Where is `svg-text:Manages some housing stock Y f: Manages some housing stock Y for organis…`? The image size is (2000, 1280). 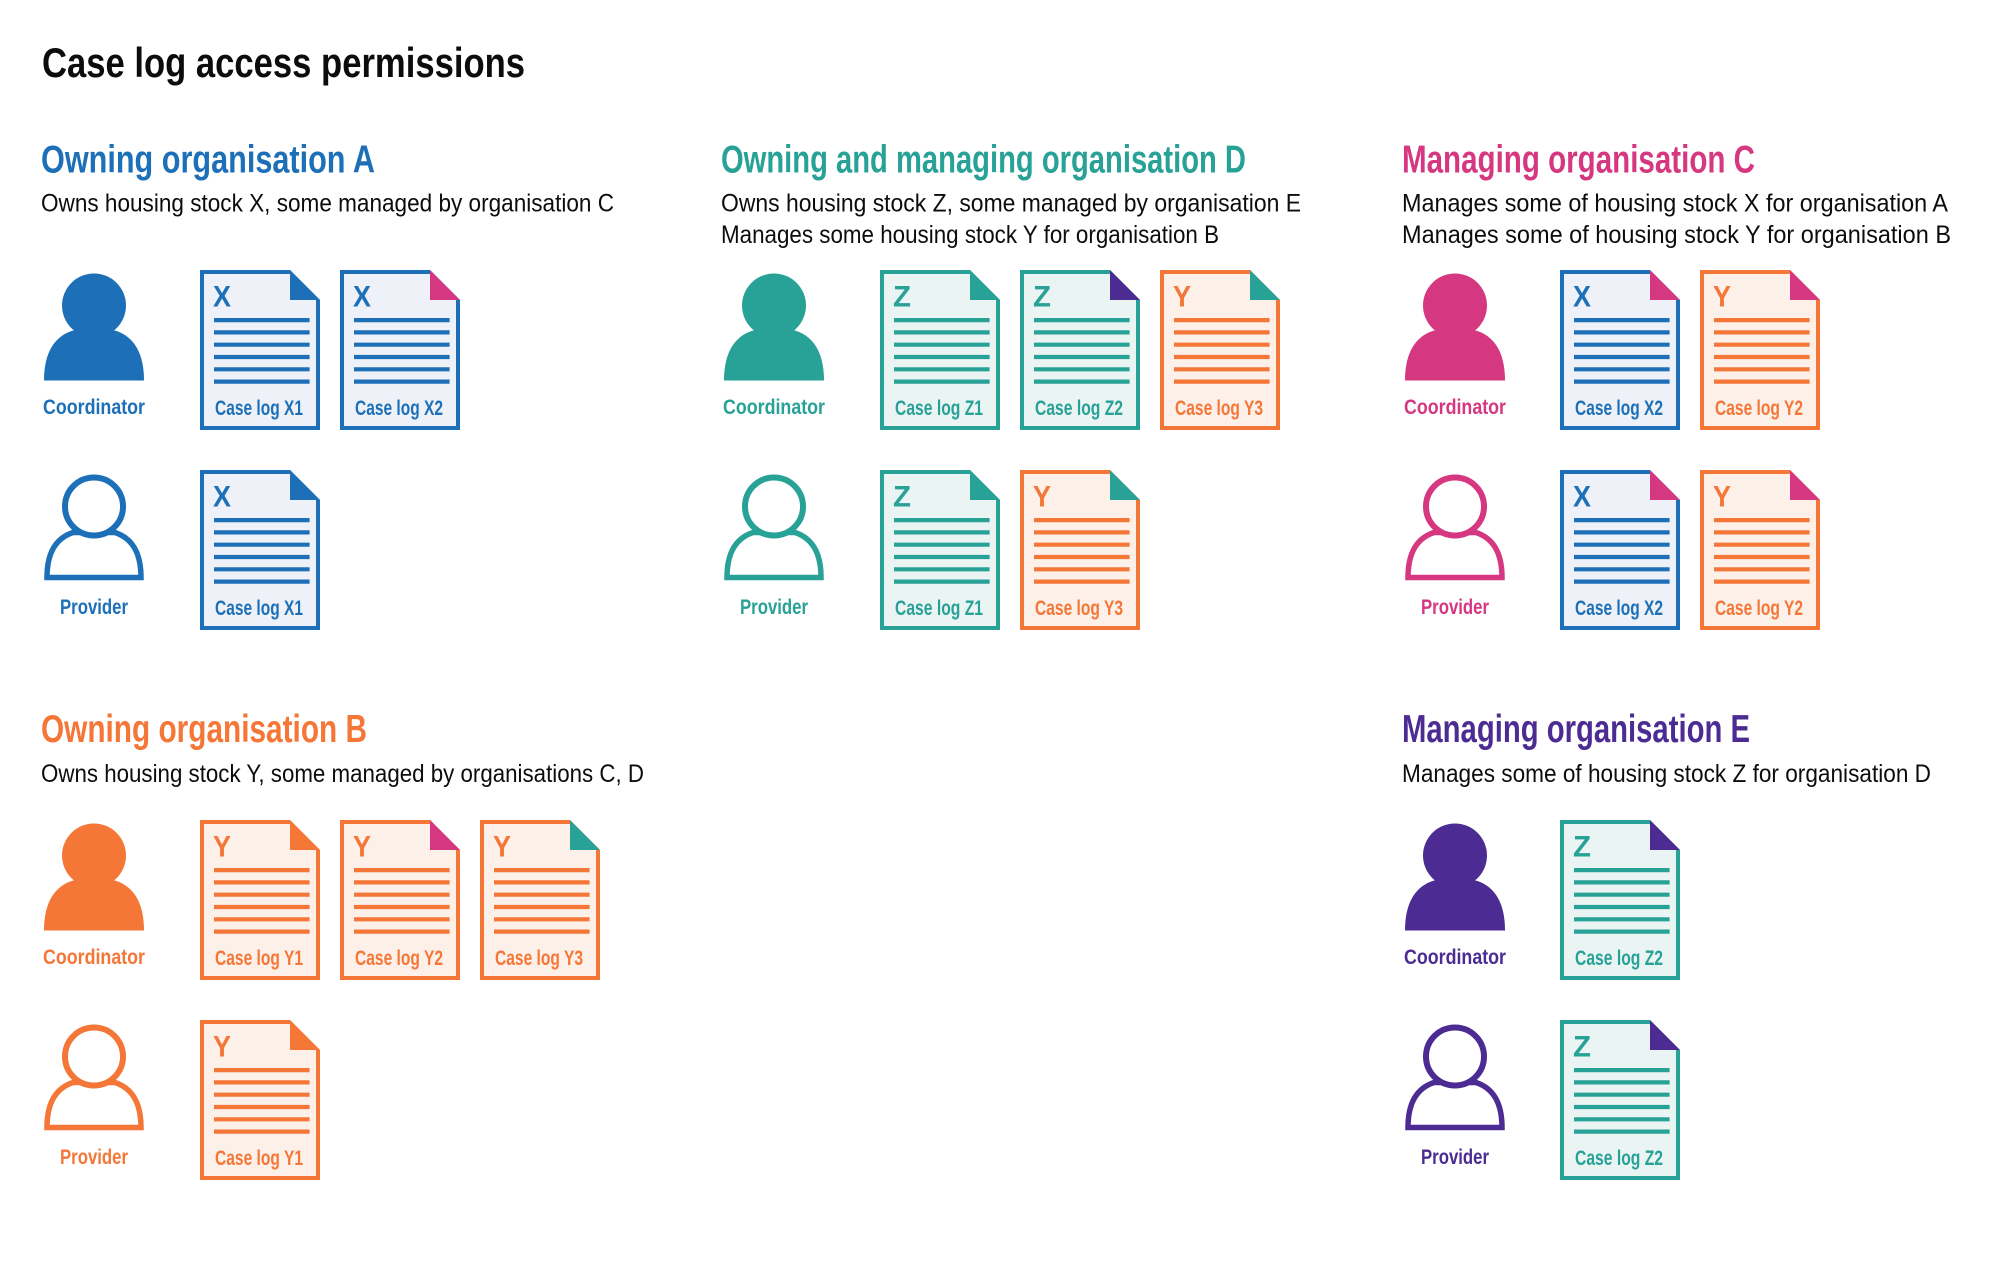 svg-text:Manages some housing stock Y f: Manages some housing stock Y for organis… is located at coordinates (970, 235).